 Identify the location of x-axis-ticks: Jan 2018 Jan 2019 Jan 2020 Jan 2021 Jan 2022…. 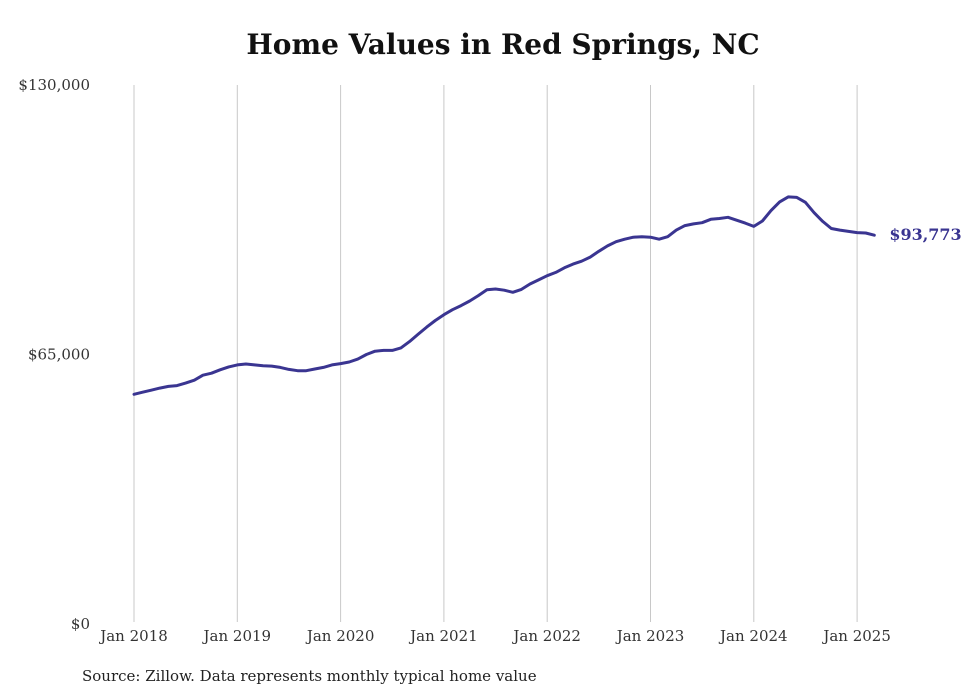
(494, 636).